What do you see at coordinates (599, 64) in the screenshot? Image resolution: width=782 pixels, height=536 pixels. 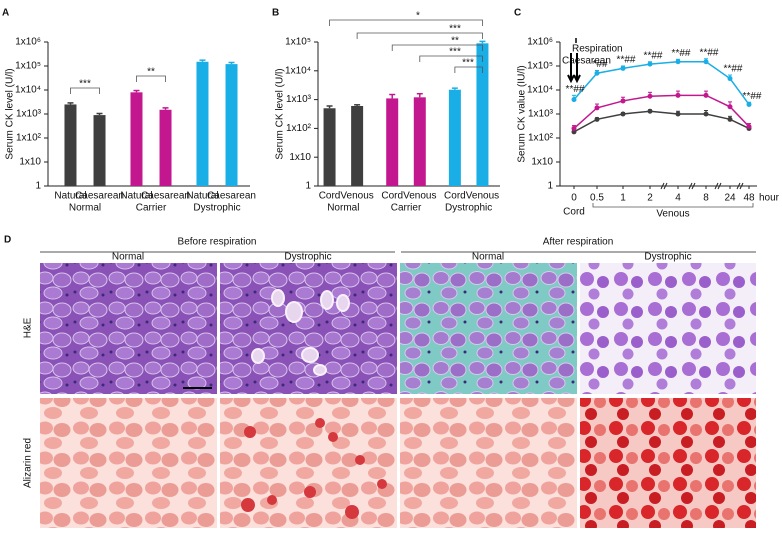 I see `significance-label: *##` at bounding box center [599, 64].